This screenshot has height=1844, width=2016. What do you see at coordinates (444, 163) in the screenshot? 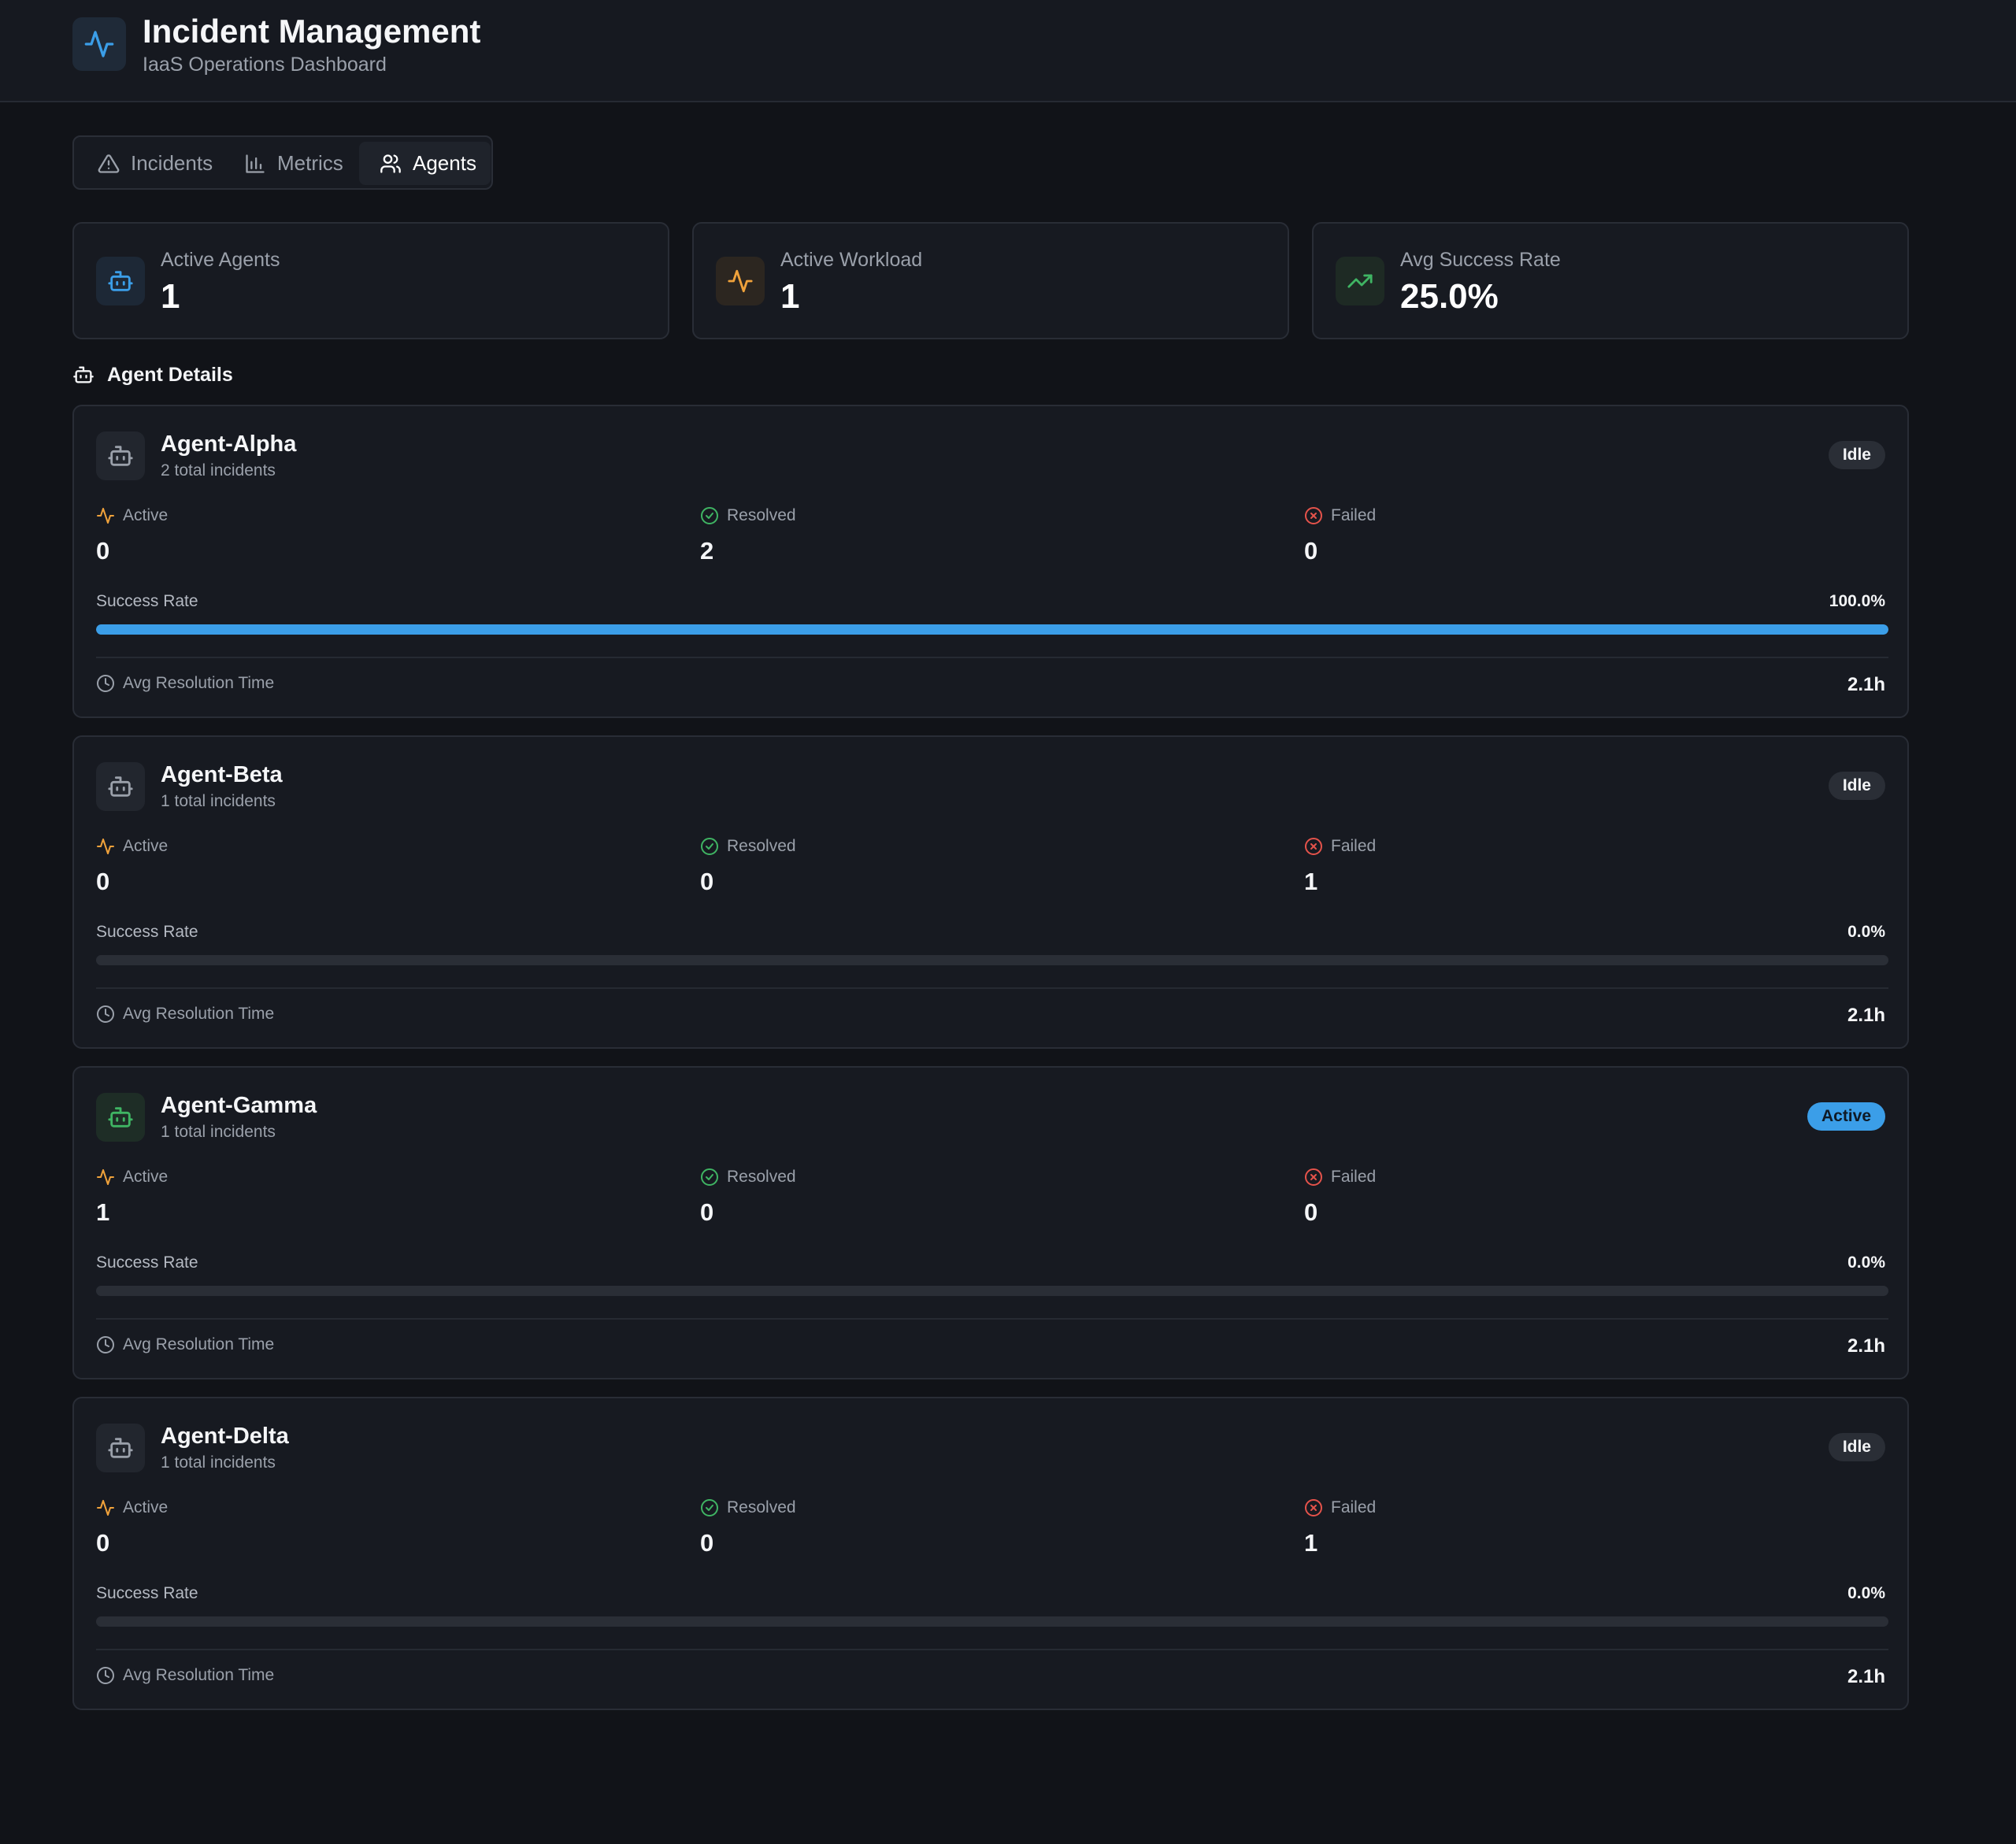
I see `tab-label: Agents` at bounding box center [444, 163].